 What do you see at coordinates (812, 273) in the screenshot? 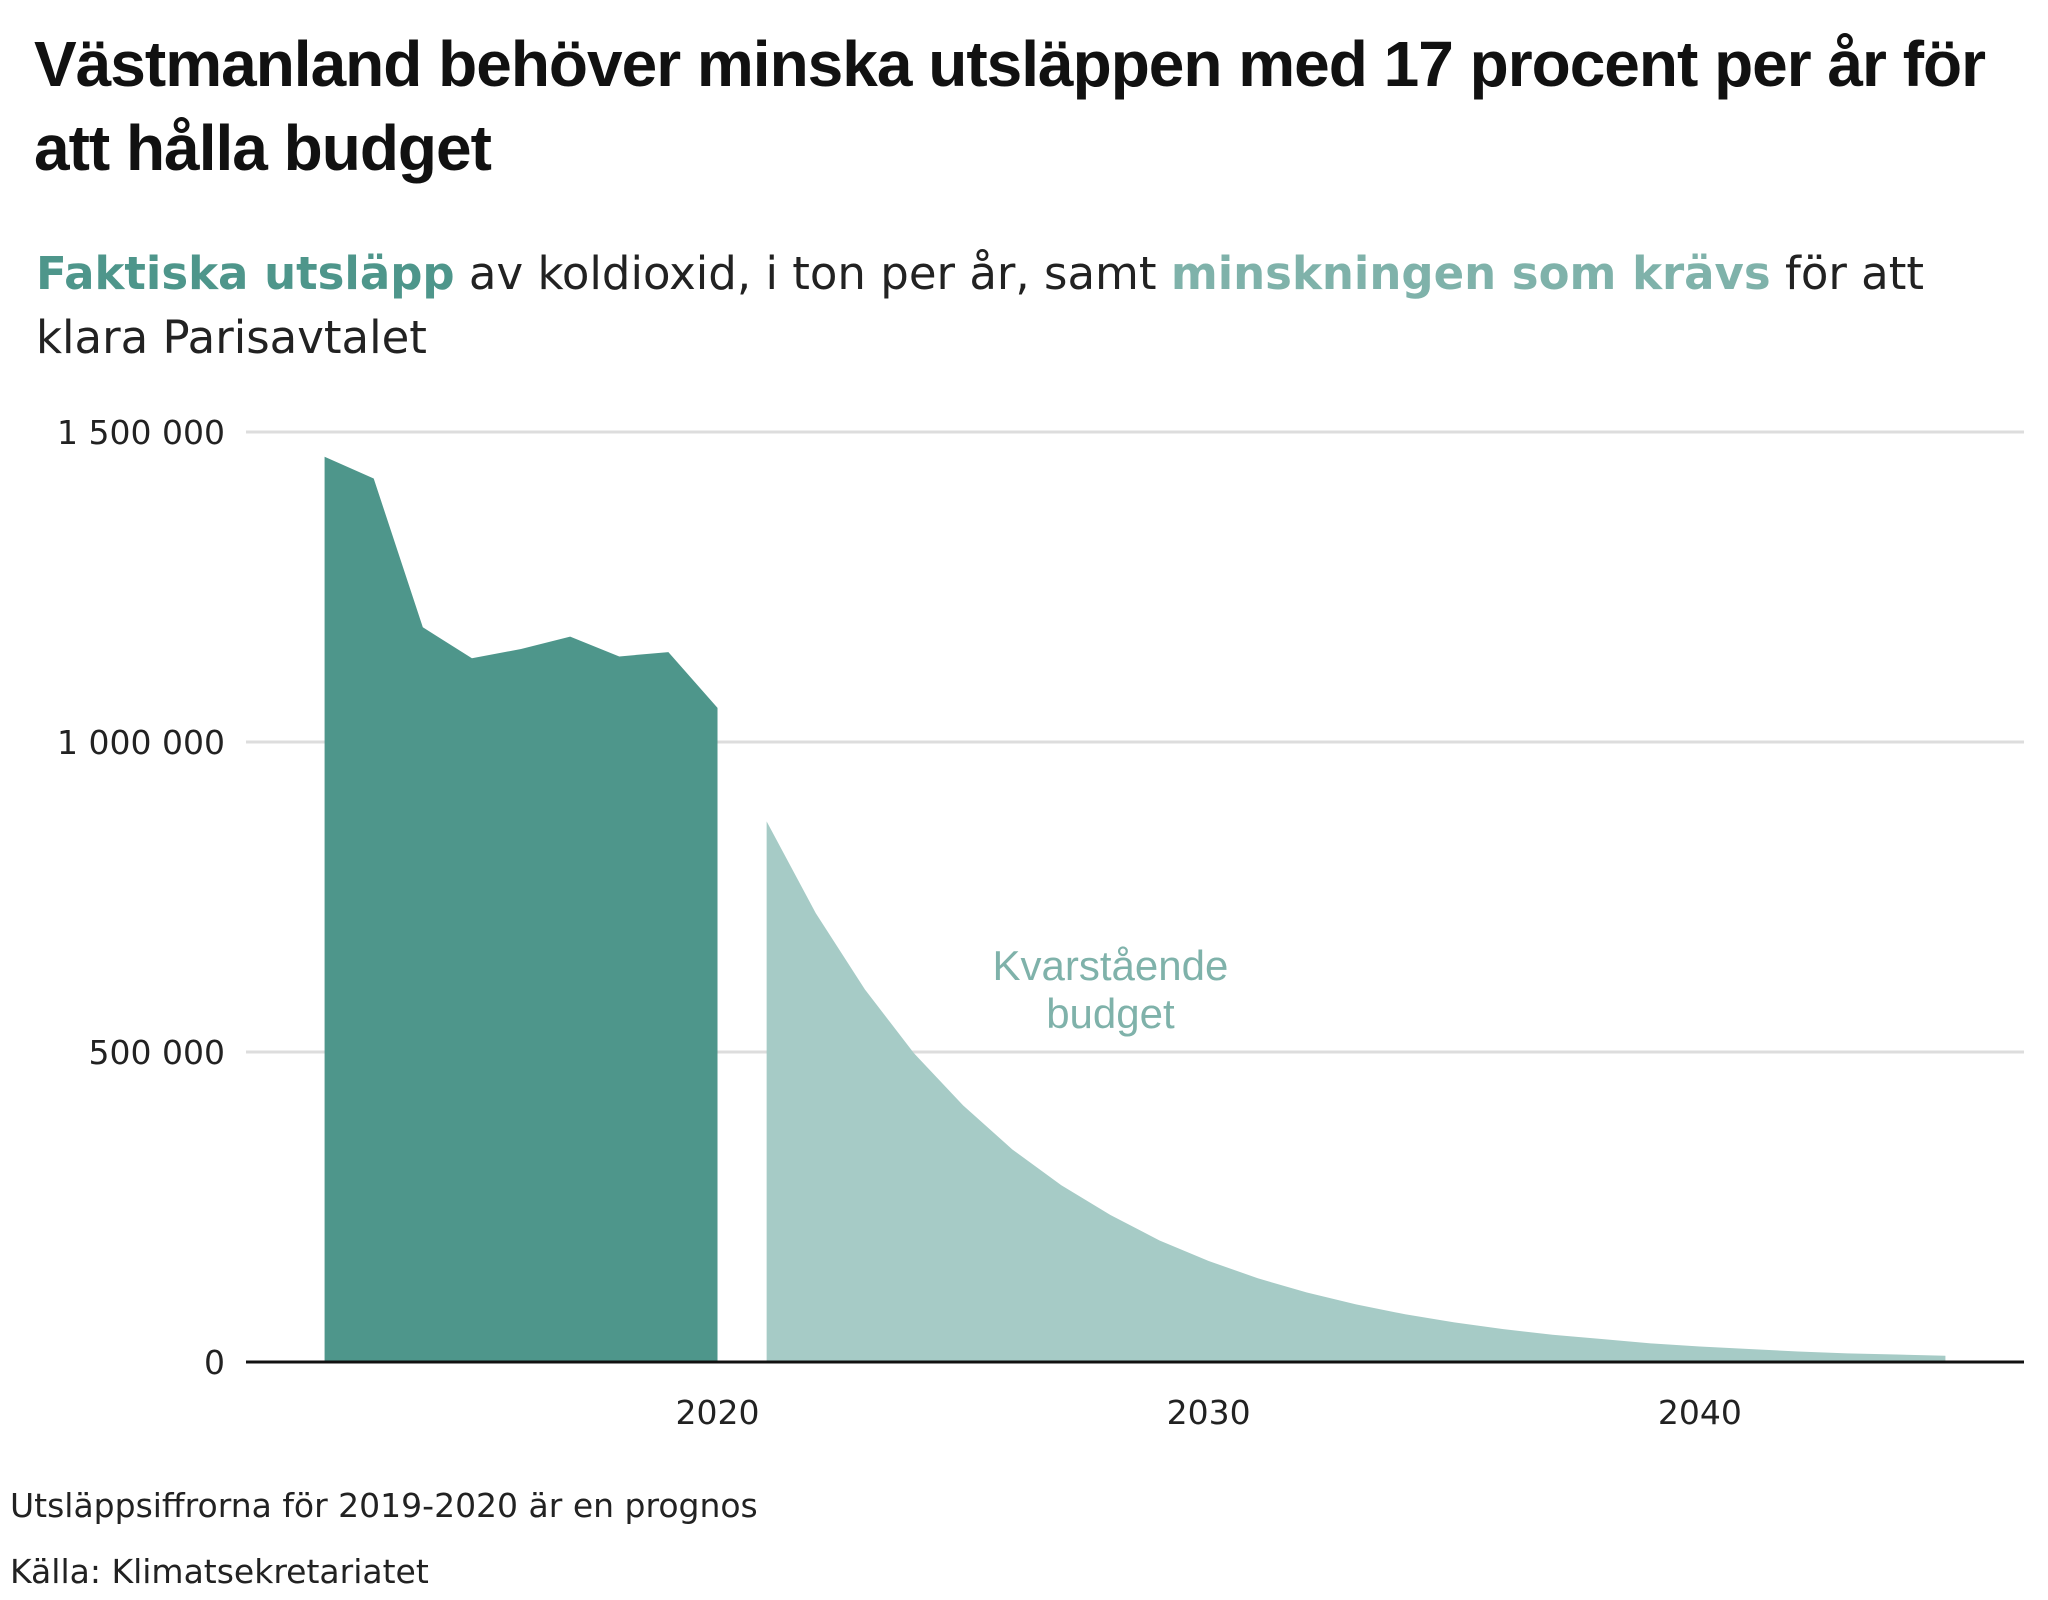
I see `subtitle-text-1: av koldioxid, i ton per år, samt` at bounding box center [812, 273].